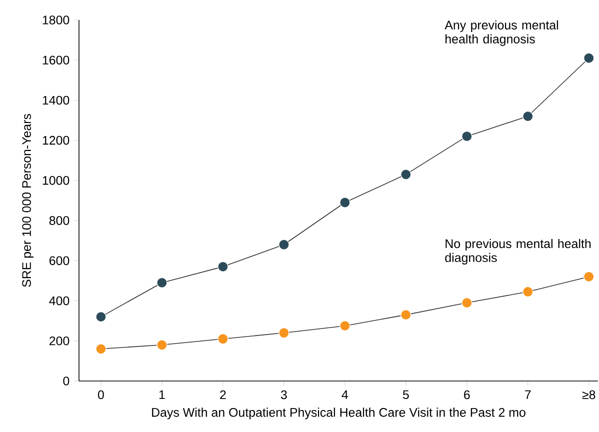 The image size is (599, 432). I want to click on y-tick-label: 200, so click(60, 341).